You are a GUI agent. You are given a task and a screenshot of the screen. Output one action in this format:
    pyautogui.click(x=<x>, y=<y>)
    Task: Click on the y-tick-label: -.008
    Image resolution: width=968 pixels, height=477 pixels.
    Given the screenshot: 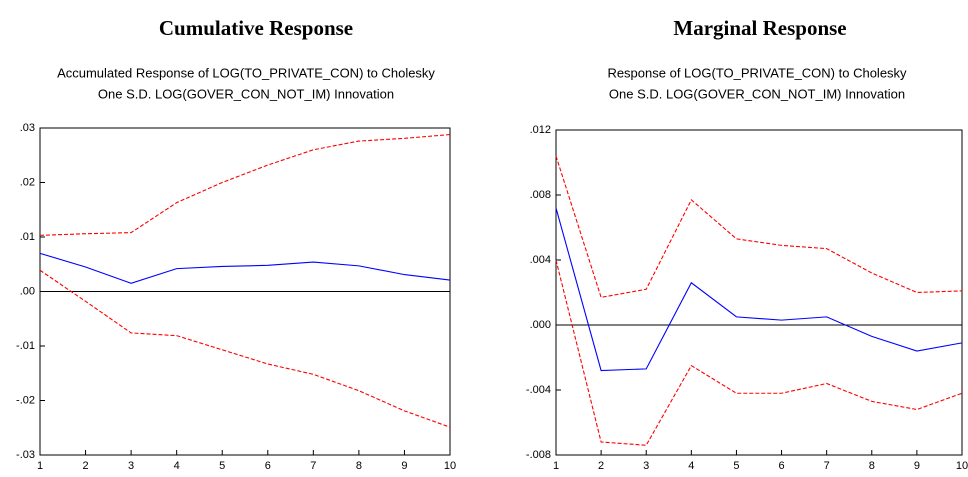 What is the action you would take?
    pyautogui.click(x=538, y=455)
    